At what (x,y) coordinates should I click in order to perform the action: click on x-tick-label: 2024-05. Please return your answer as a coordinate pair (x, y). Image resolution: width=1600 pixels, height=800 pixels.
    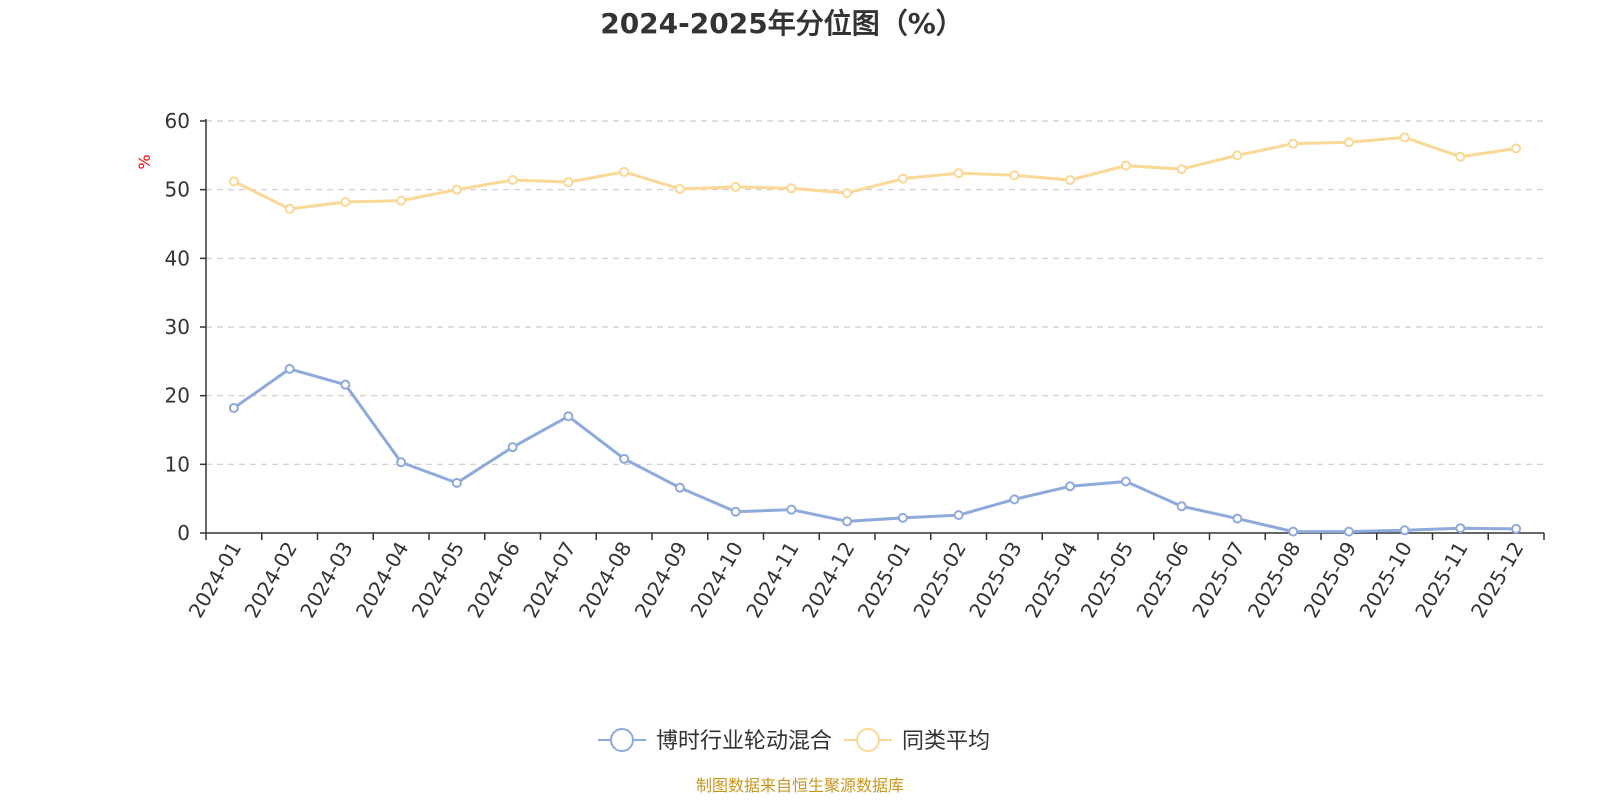
    Looking at the image, I should click on (438, 580).